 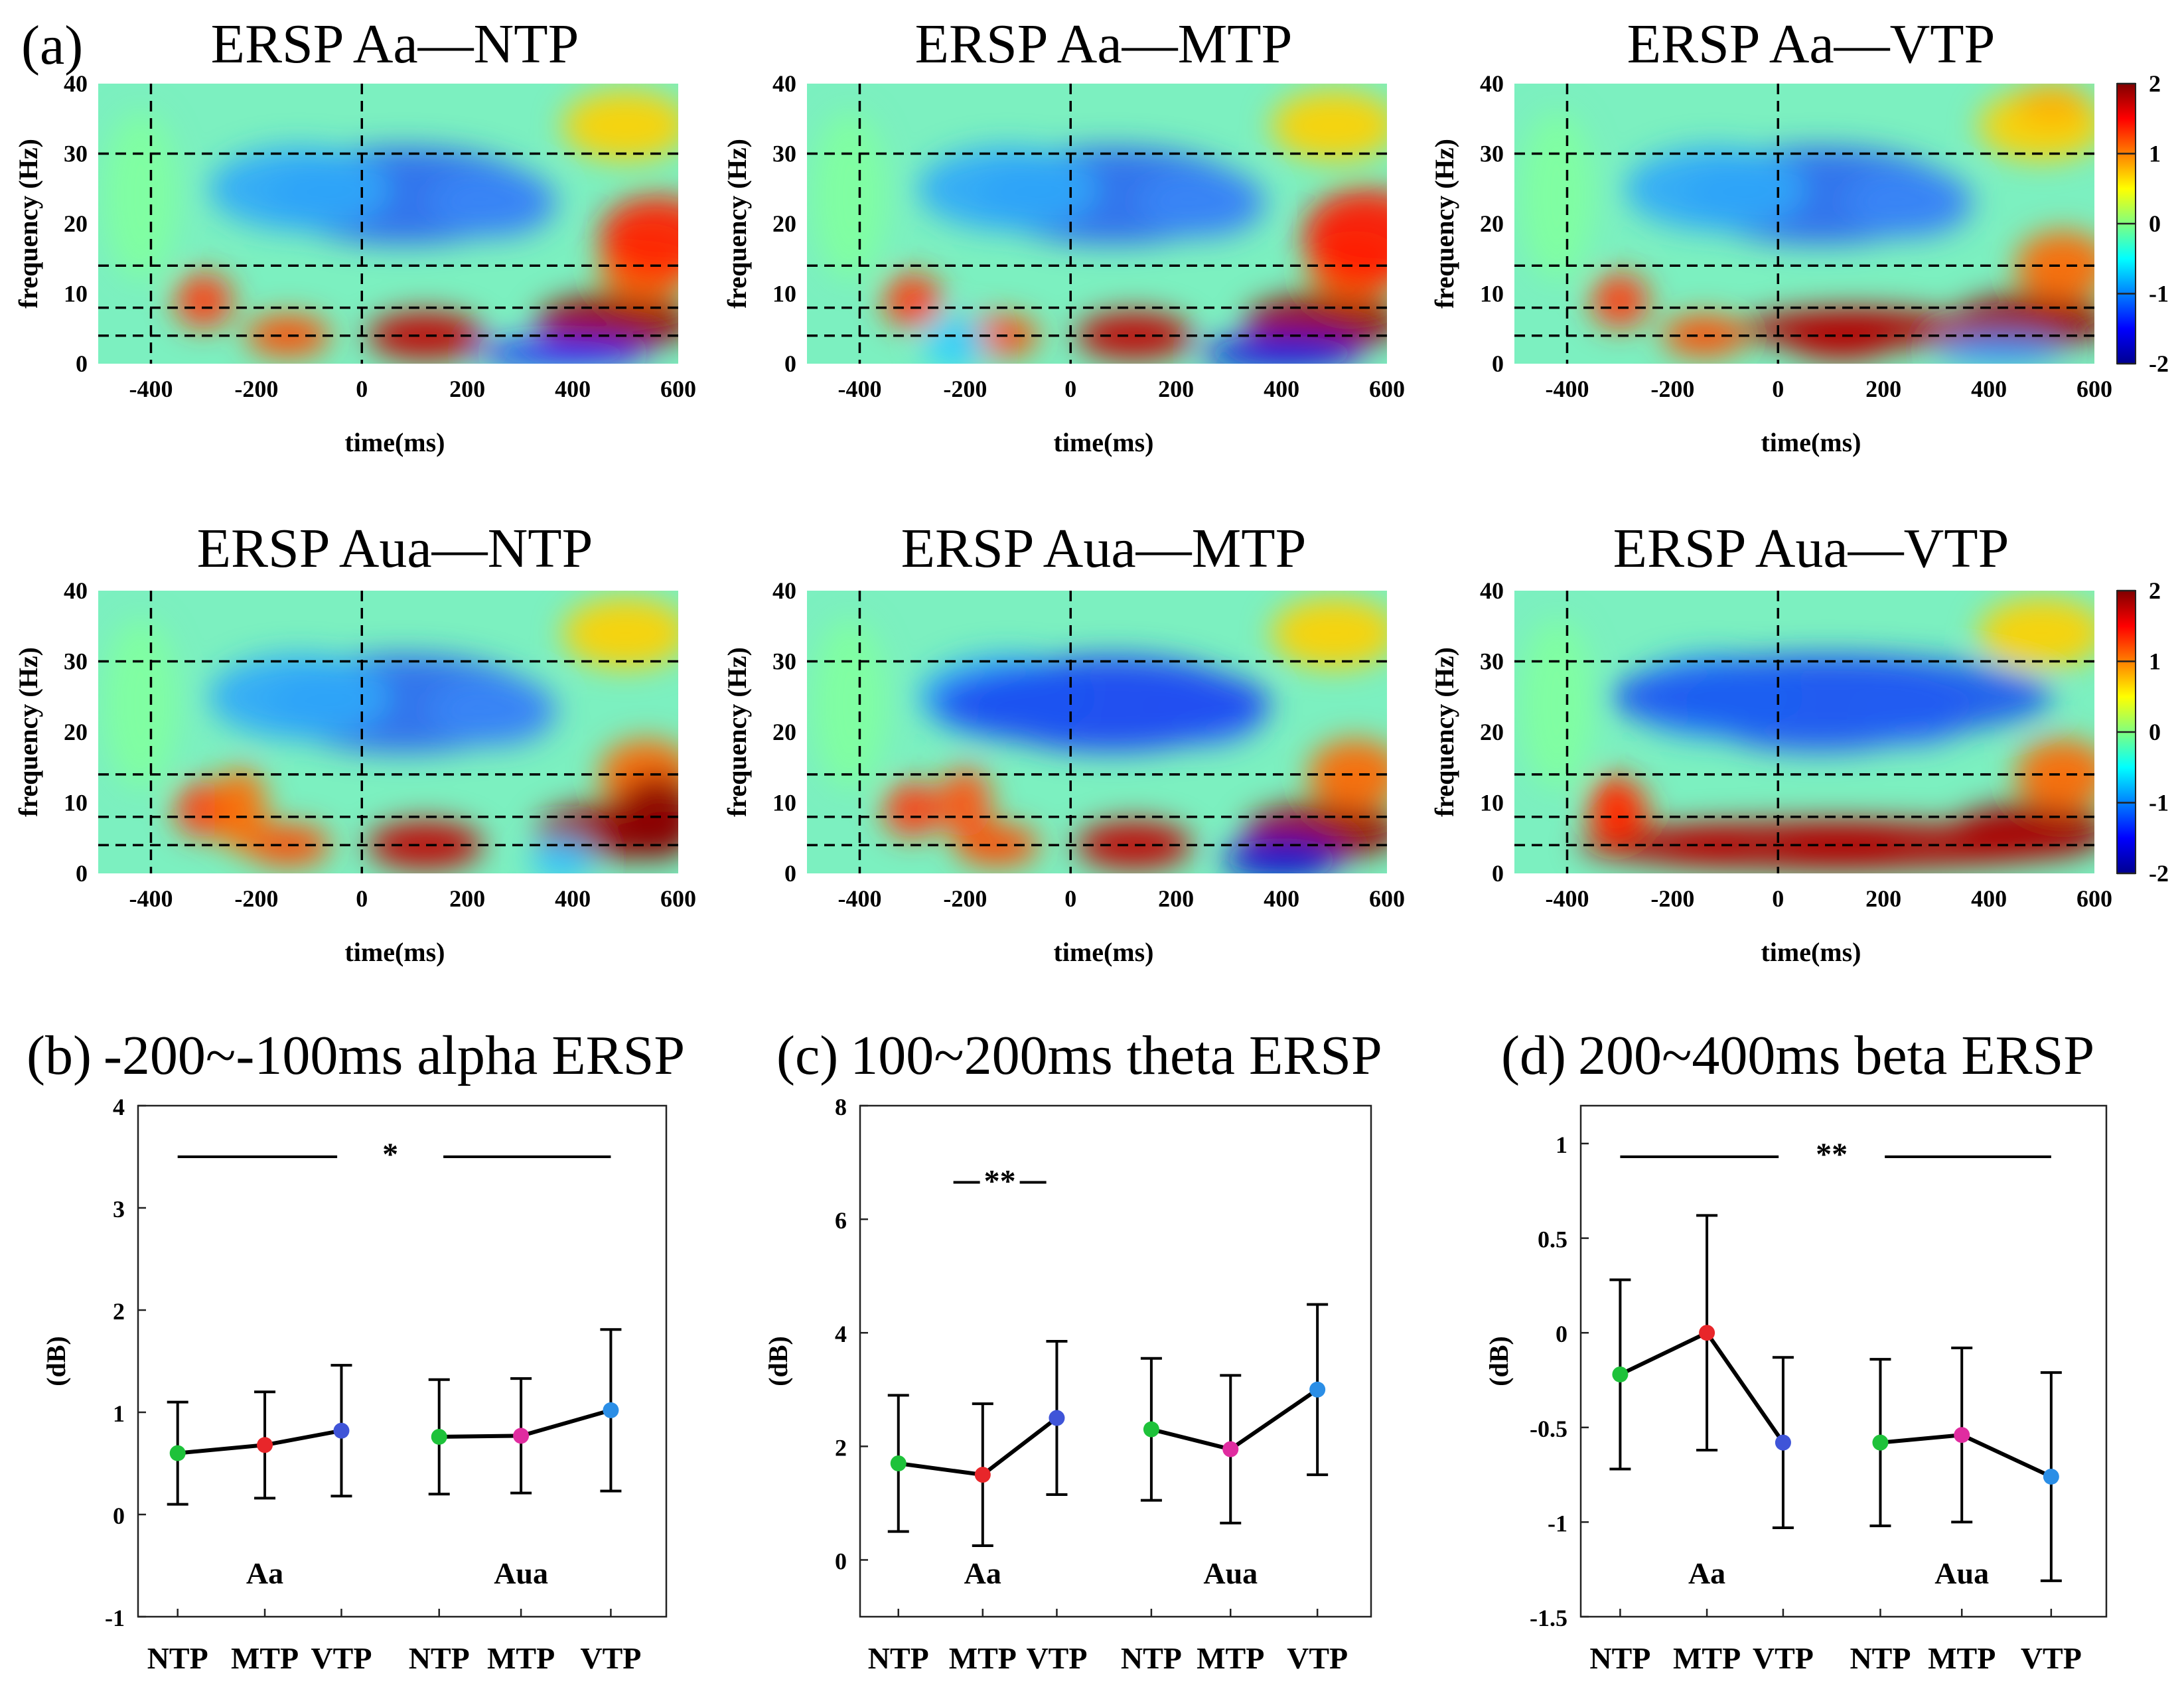 I want to click on y-tick-label: 4, so click(x=119, y=1107).